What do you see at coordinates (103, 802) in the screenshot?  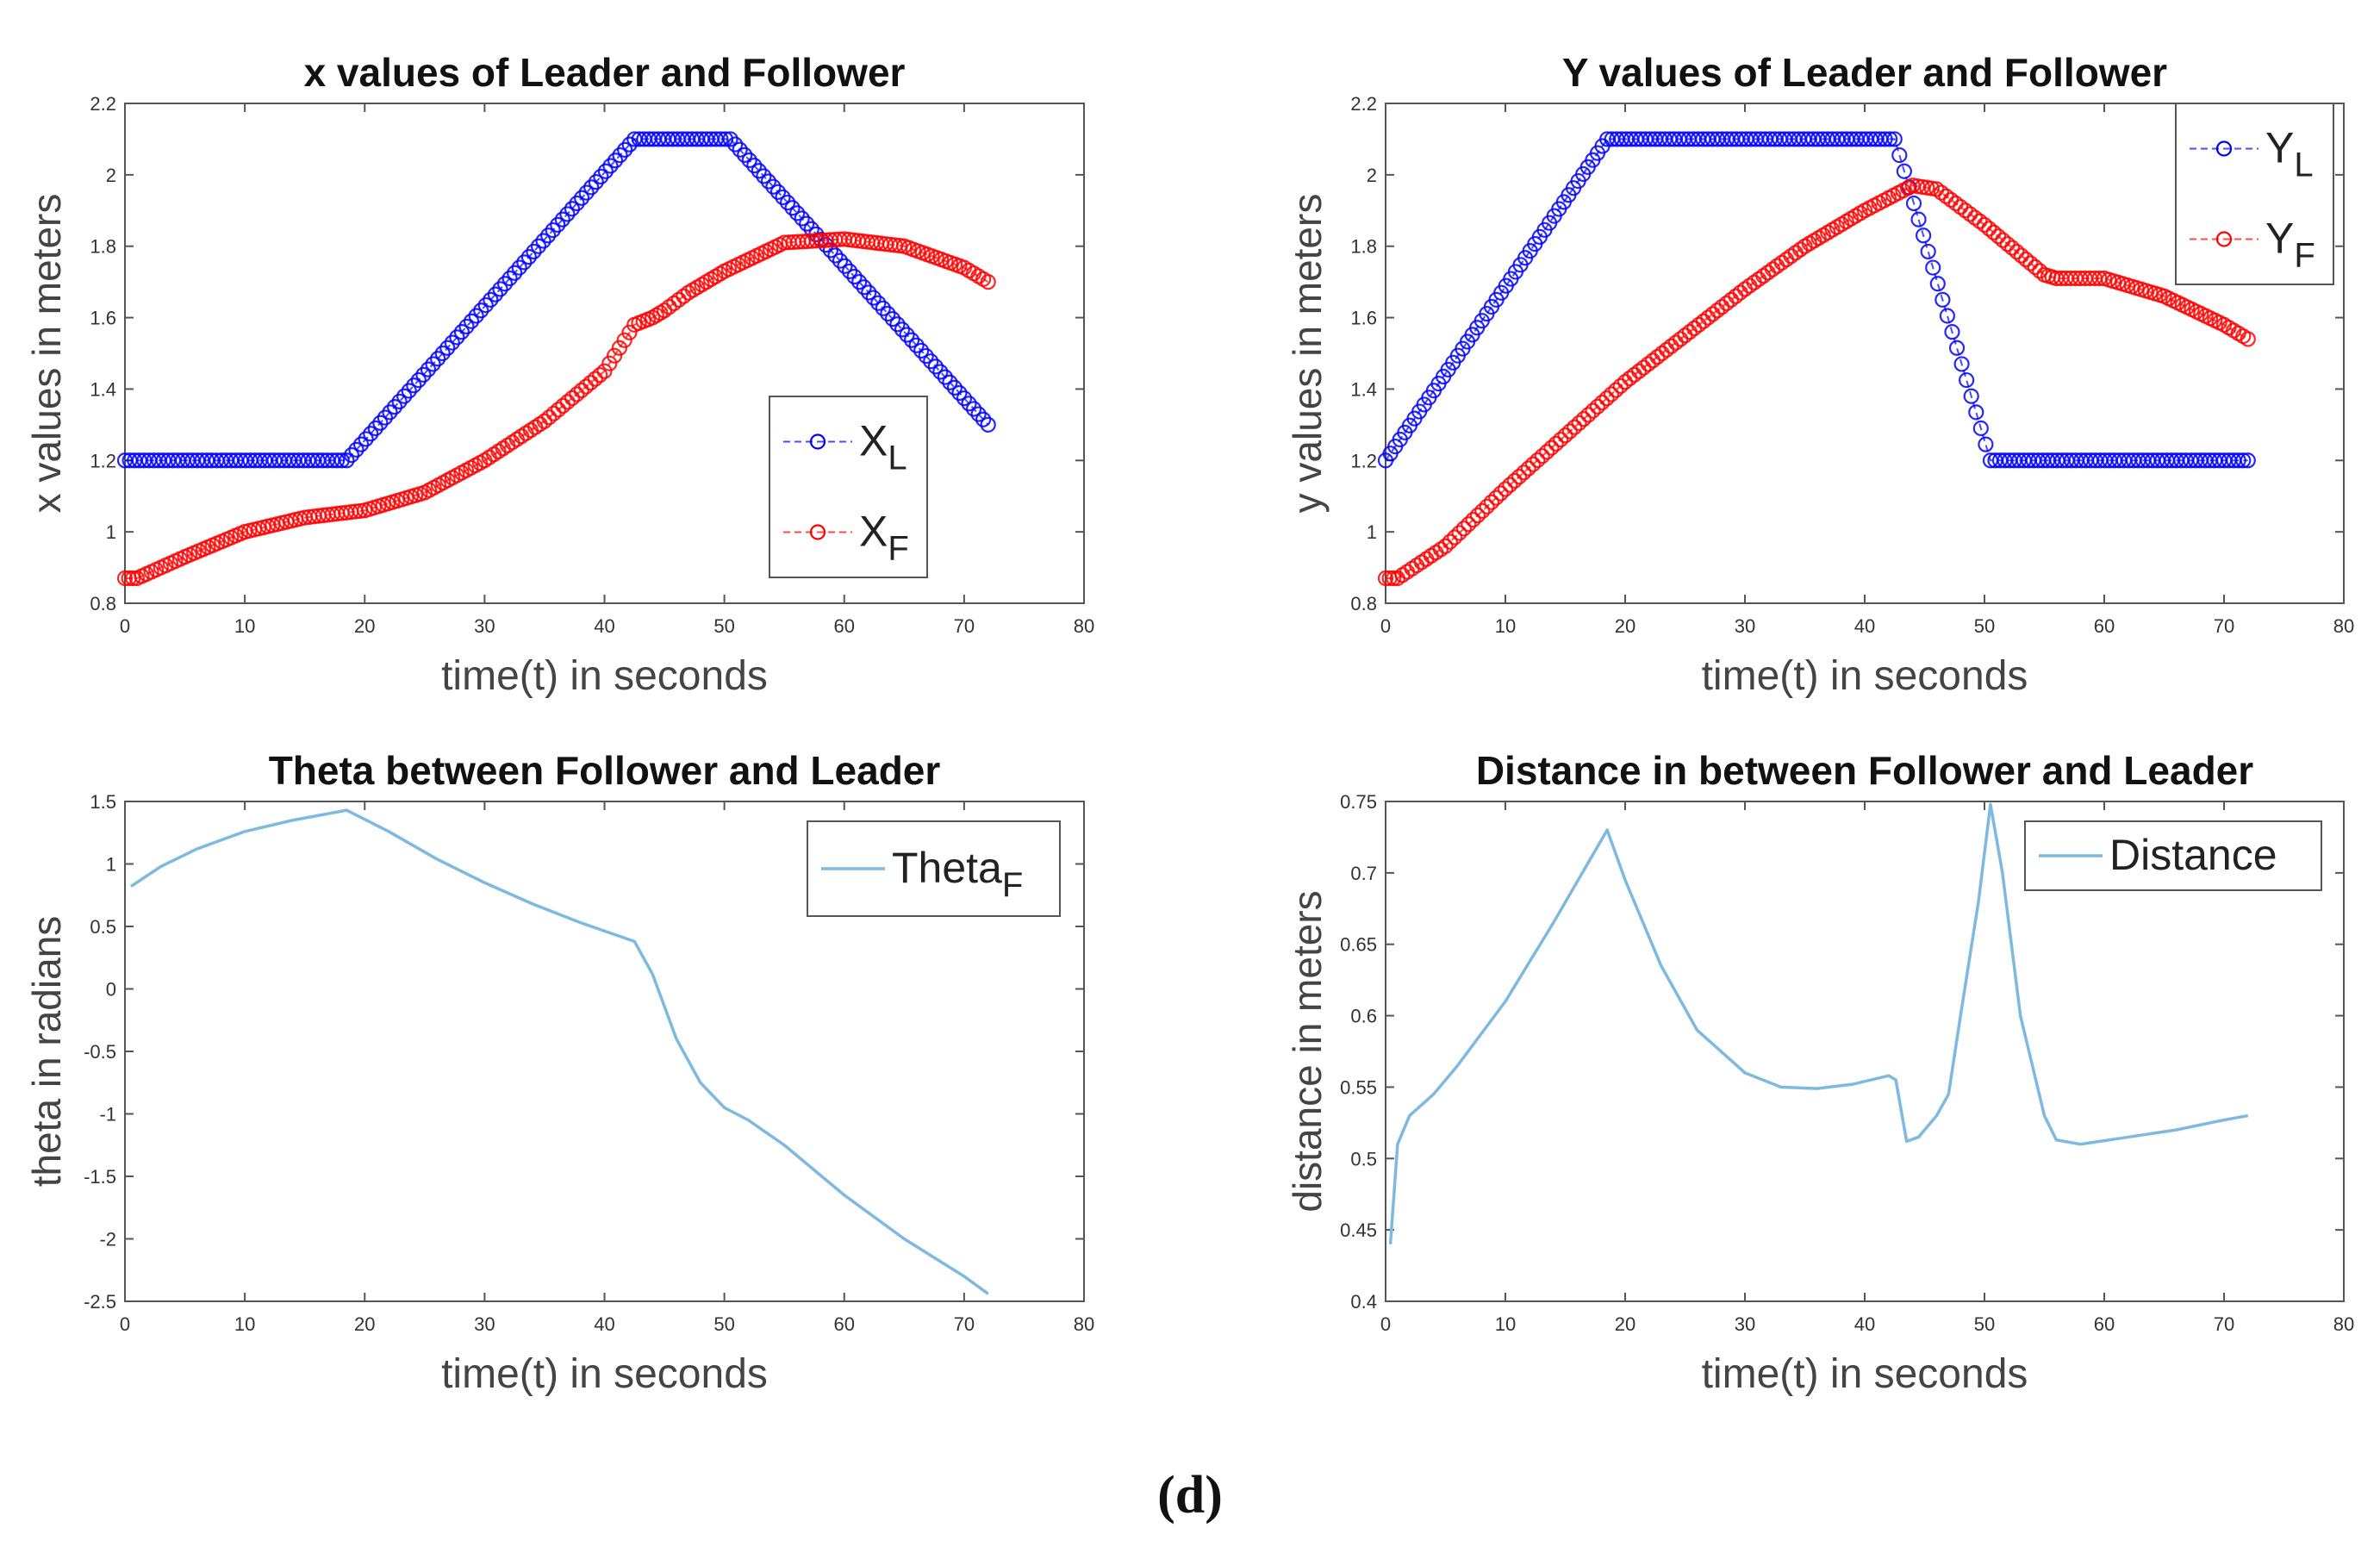 I see `y-tick-label: 1.5` at bounding box center [103, 802].